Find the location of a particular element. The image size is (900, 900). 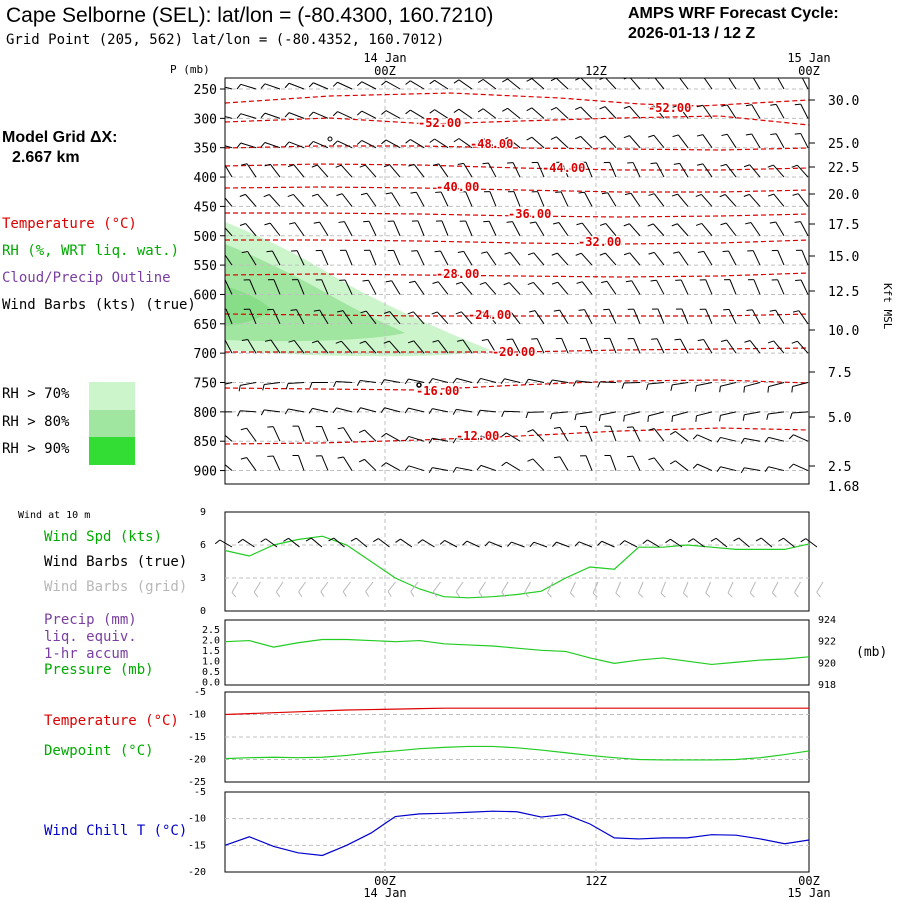

dewpoint-line is located at coordinates (517, 753).